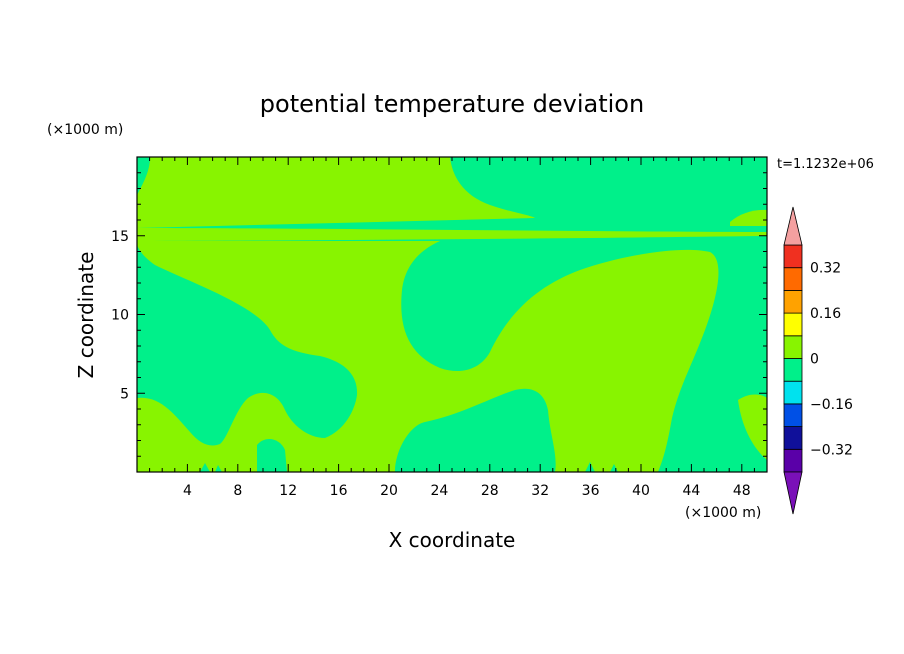 This screenshot has height=654, width=904. Describe the element at coordinates (272, 455) in the screenshot. I see `background-pocket-bottom` at that location.